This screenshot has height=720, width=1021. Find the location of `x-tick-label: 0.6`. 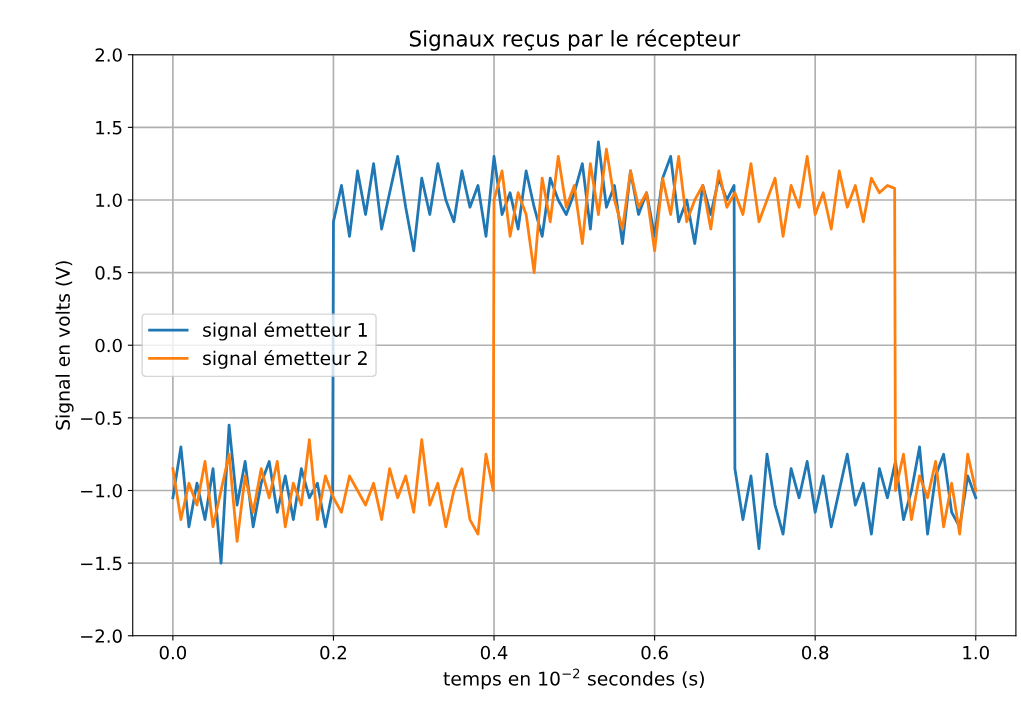

x-tick-label: 0.6 is located at coordinates (654, 652).